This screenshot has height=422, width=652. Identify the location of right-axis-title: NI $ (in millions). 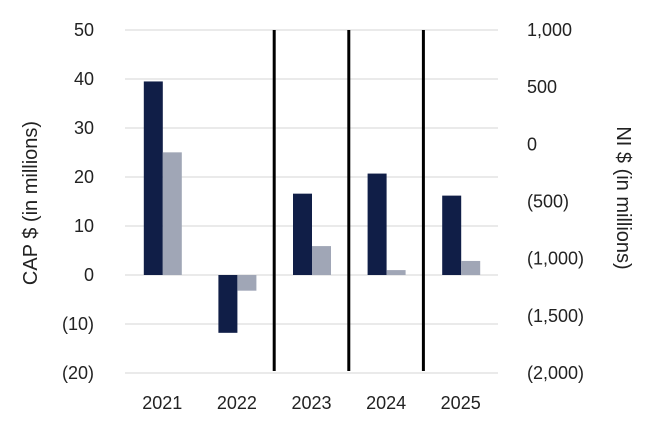
(623, 197).